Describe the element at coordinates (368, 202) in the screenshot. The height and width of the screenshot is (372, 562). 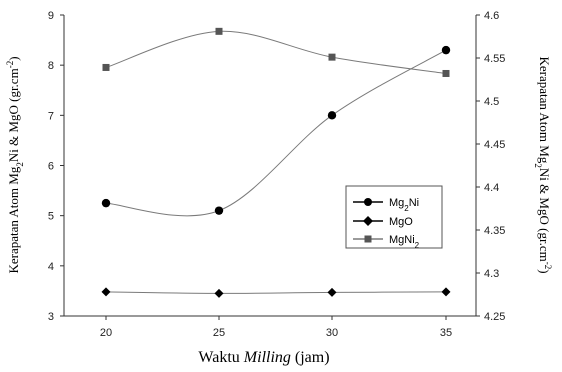
I see `legend-marker-circle` at that location.